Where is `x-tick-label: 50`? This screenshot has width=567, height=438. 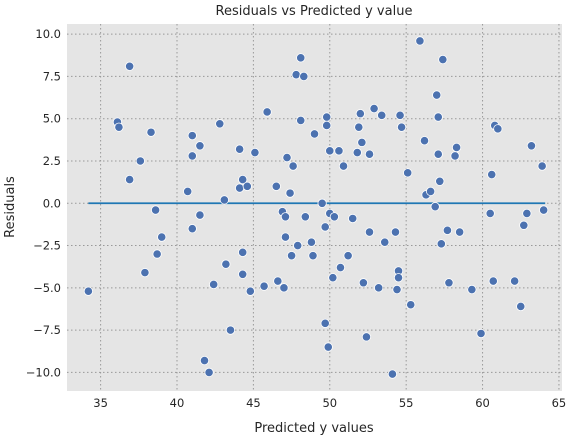 x-tick-label: 50 is located at coordinates (329, 403).